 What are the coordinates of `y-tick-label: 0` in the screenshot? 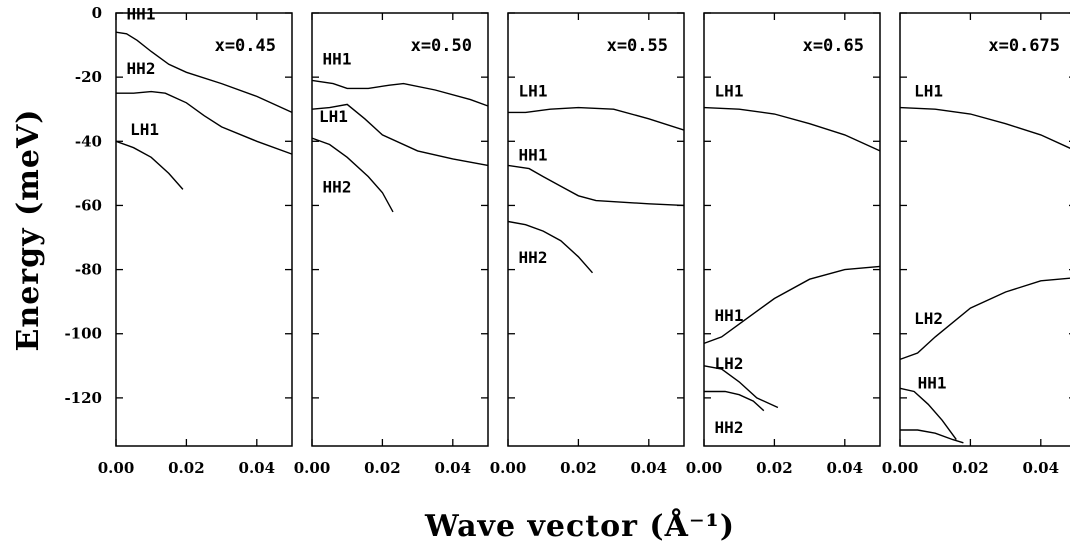 It's located at (97, 13).